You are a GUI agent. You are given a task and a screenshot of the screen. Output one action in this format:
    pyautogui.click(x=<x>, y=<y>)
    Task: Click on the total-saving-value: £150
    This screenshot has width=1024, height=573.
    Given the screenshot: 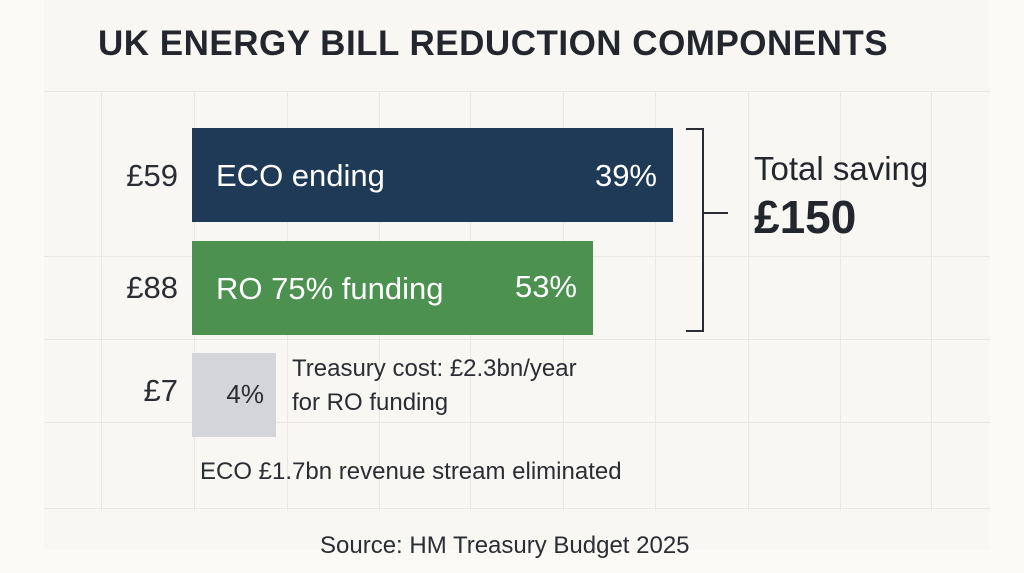 What is the action you would take?
    pyautogui.click(x=805, y=217)
    